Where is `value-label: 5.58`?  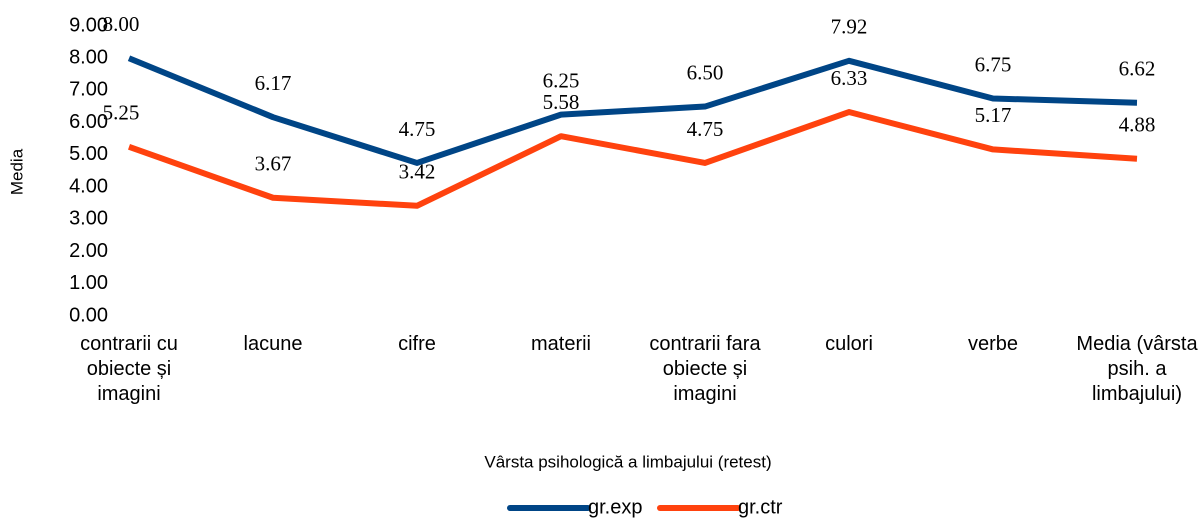
value-label: 5.58 is located at coordinates (561, 102).